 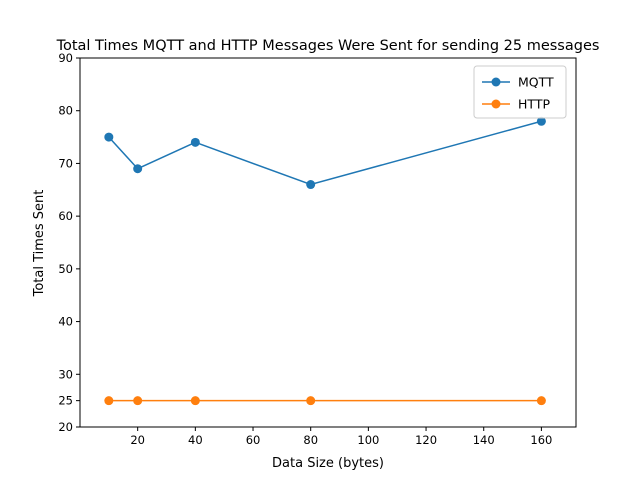 What do you see at coordinates (368, 440) in the screenshot?
I see `x-tick-label: 100` at bounding box center [368, 440].